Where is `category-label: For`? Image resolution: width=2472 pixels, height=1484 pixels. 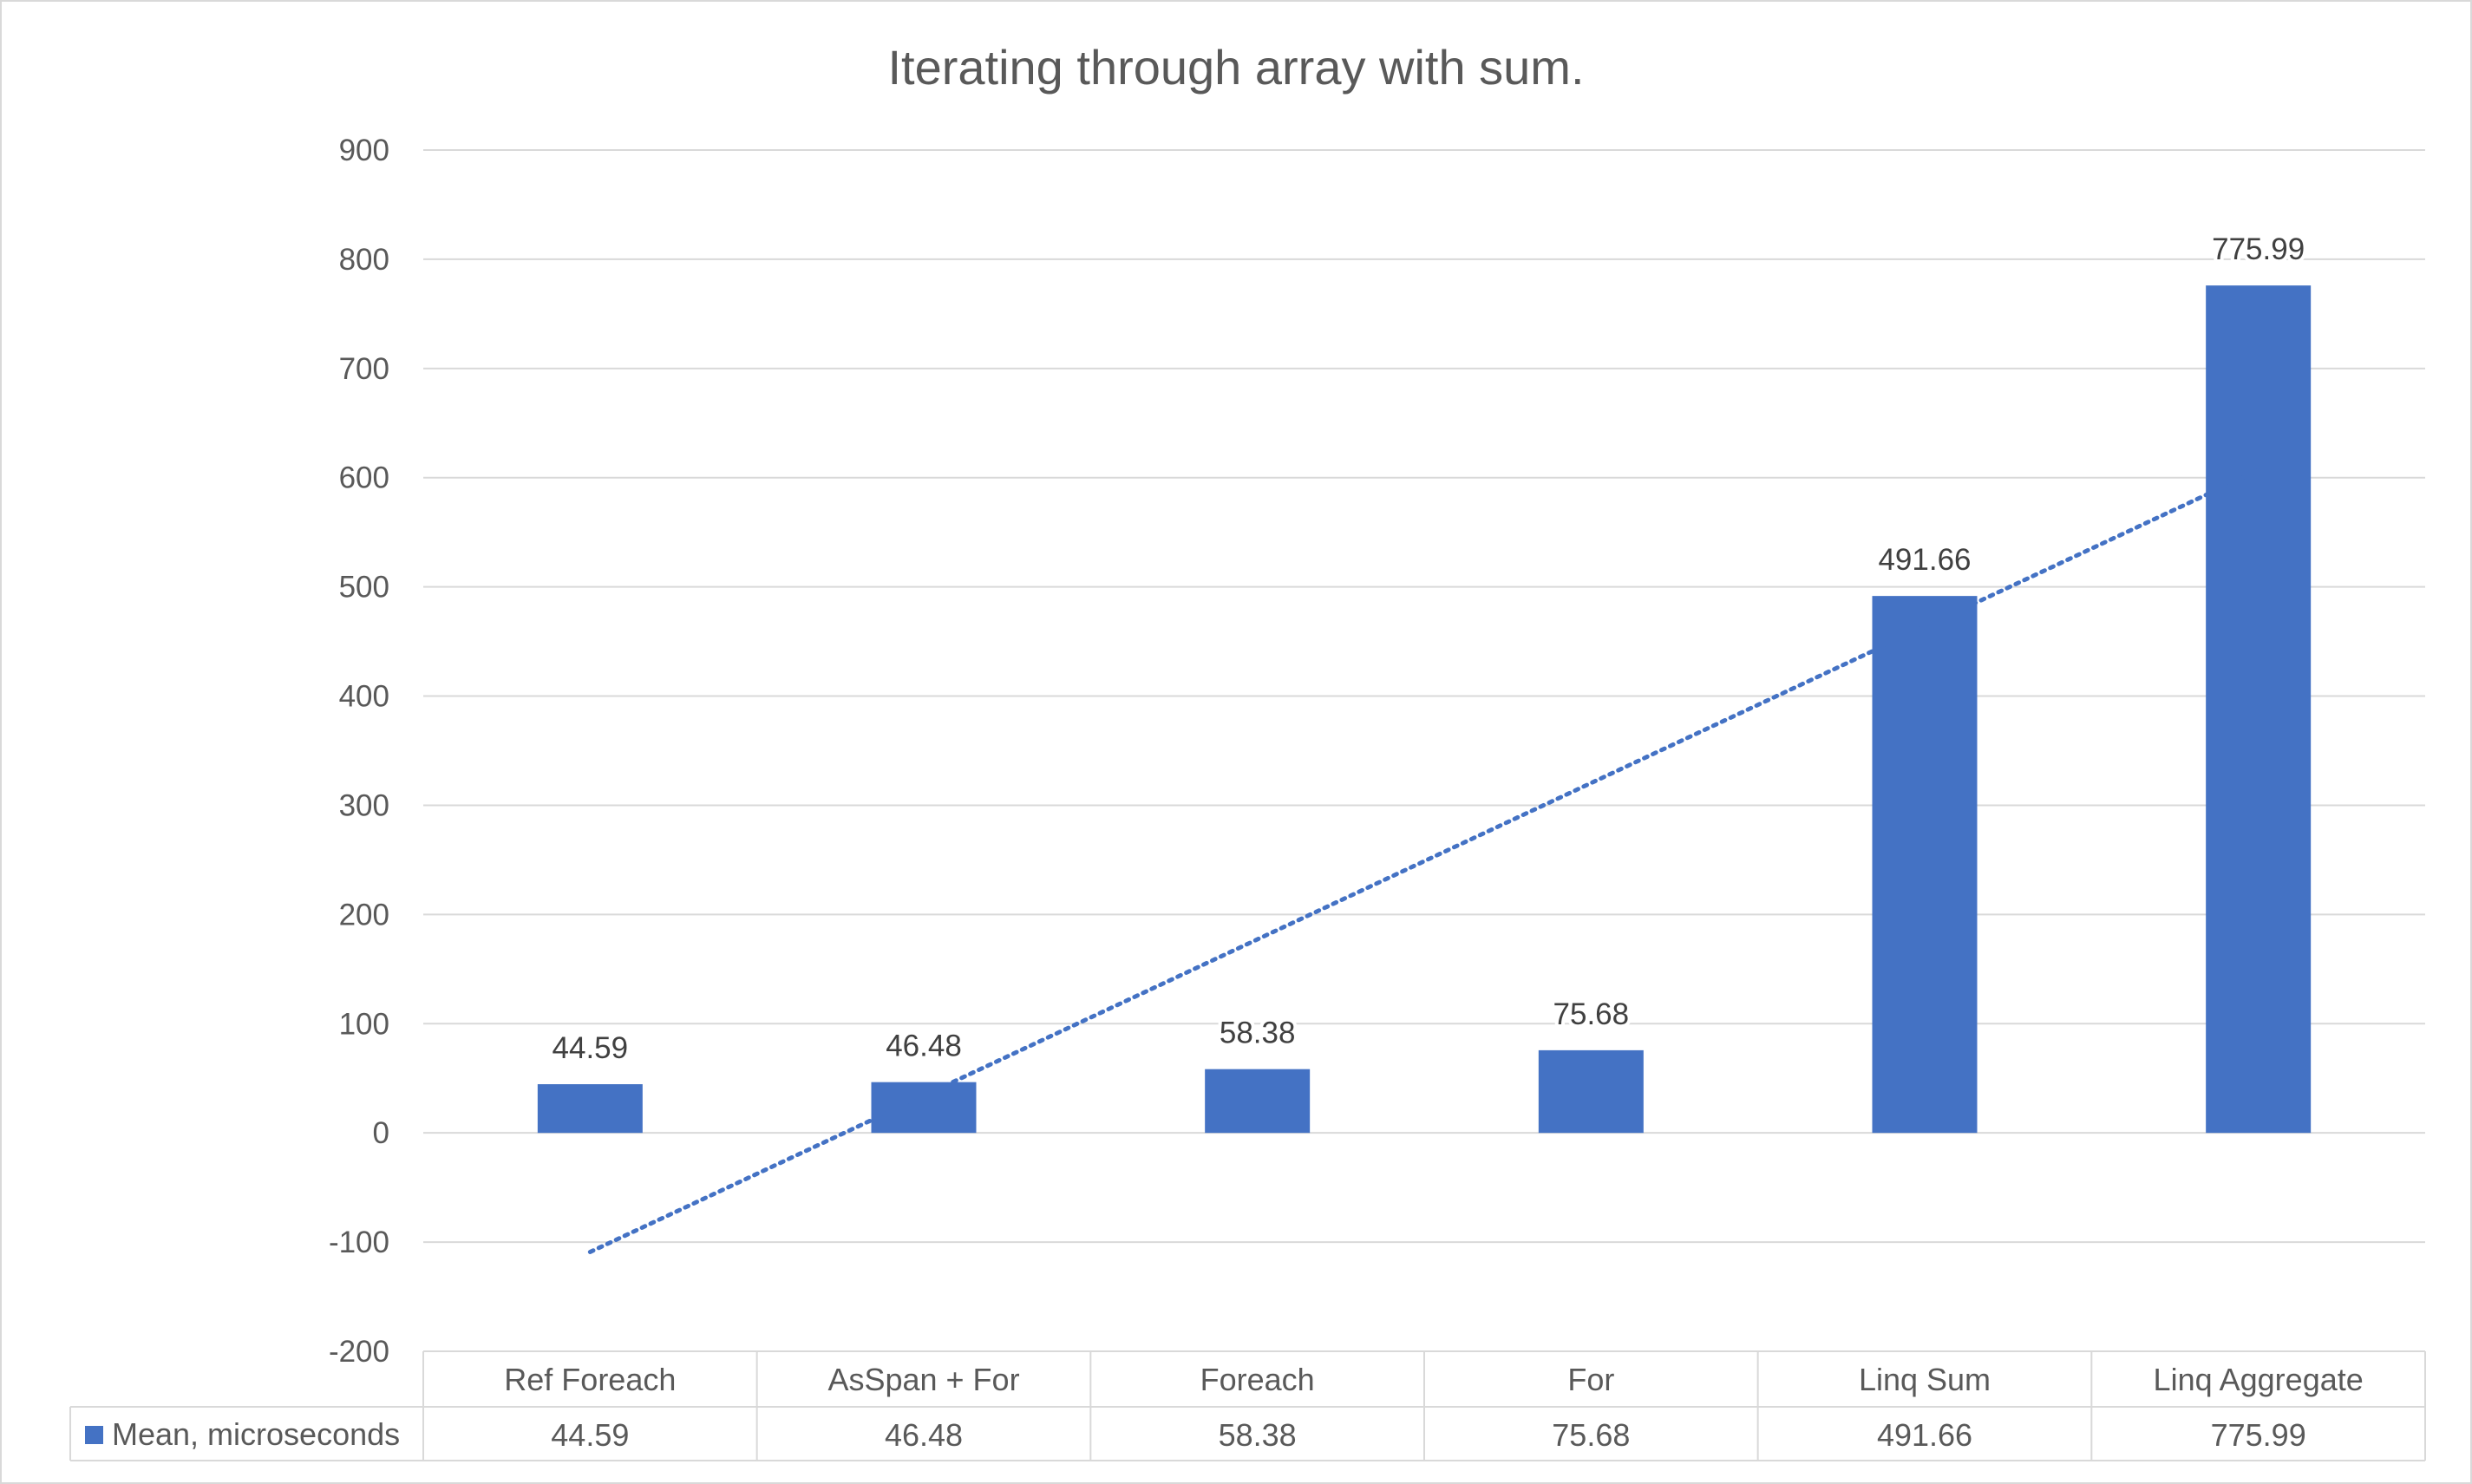 category-label: For is located at coordinates (1590, 1379).